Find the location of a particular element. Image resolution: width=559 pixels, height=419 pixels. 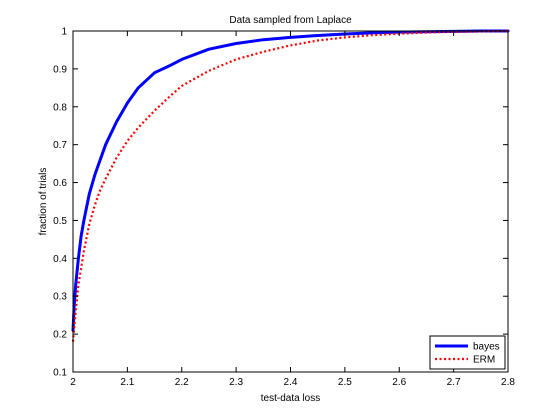

x-tick-label: 2.1 is located at coordinates (127, 382).